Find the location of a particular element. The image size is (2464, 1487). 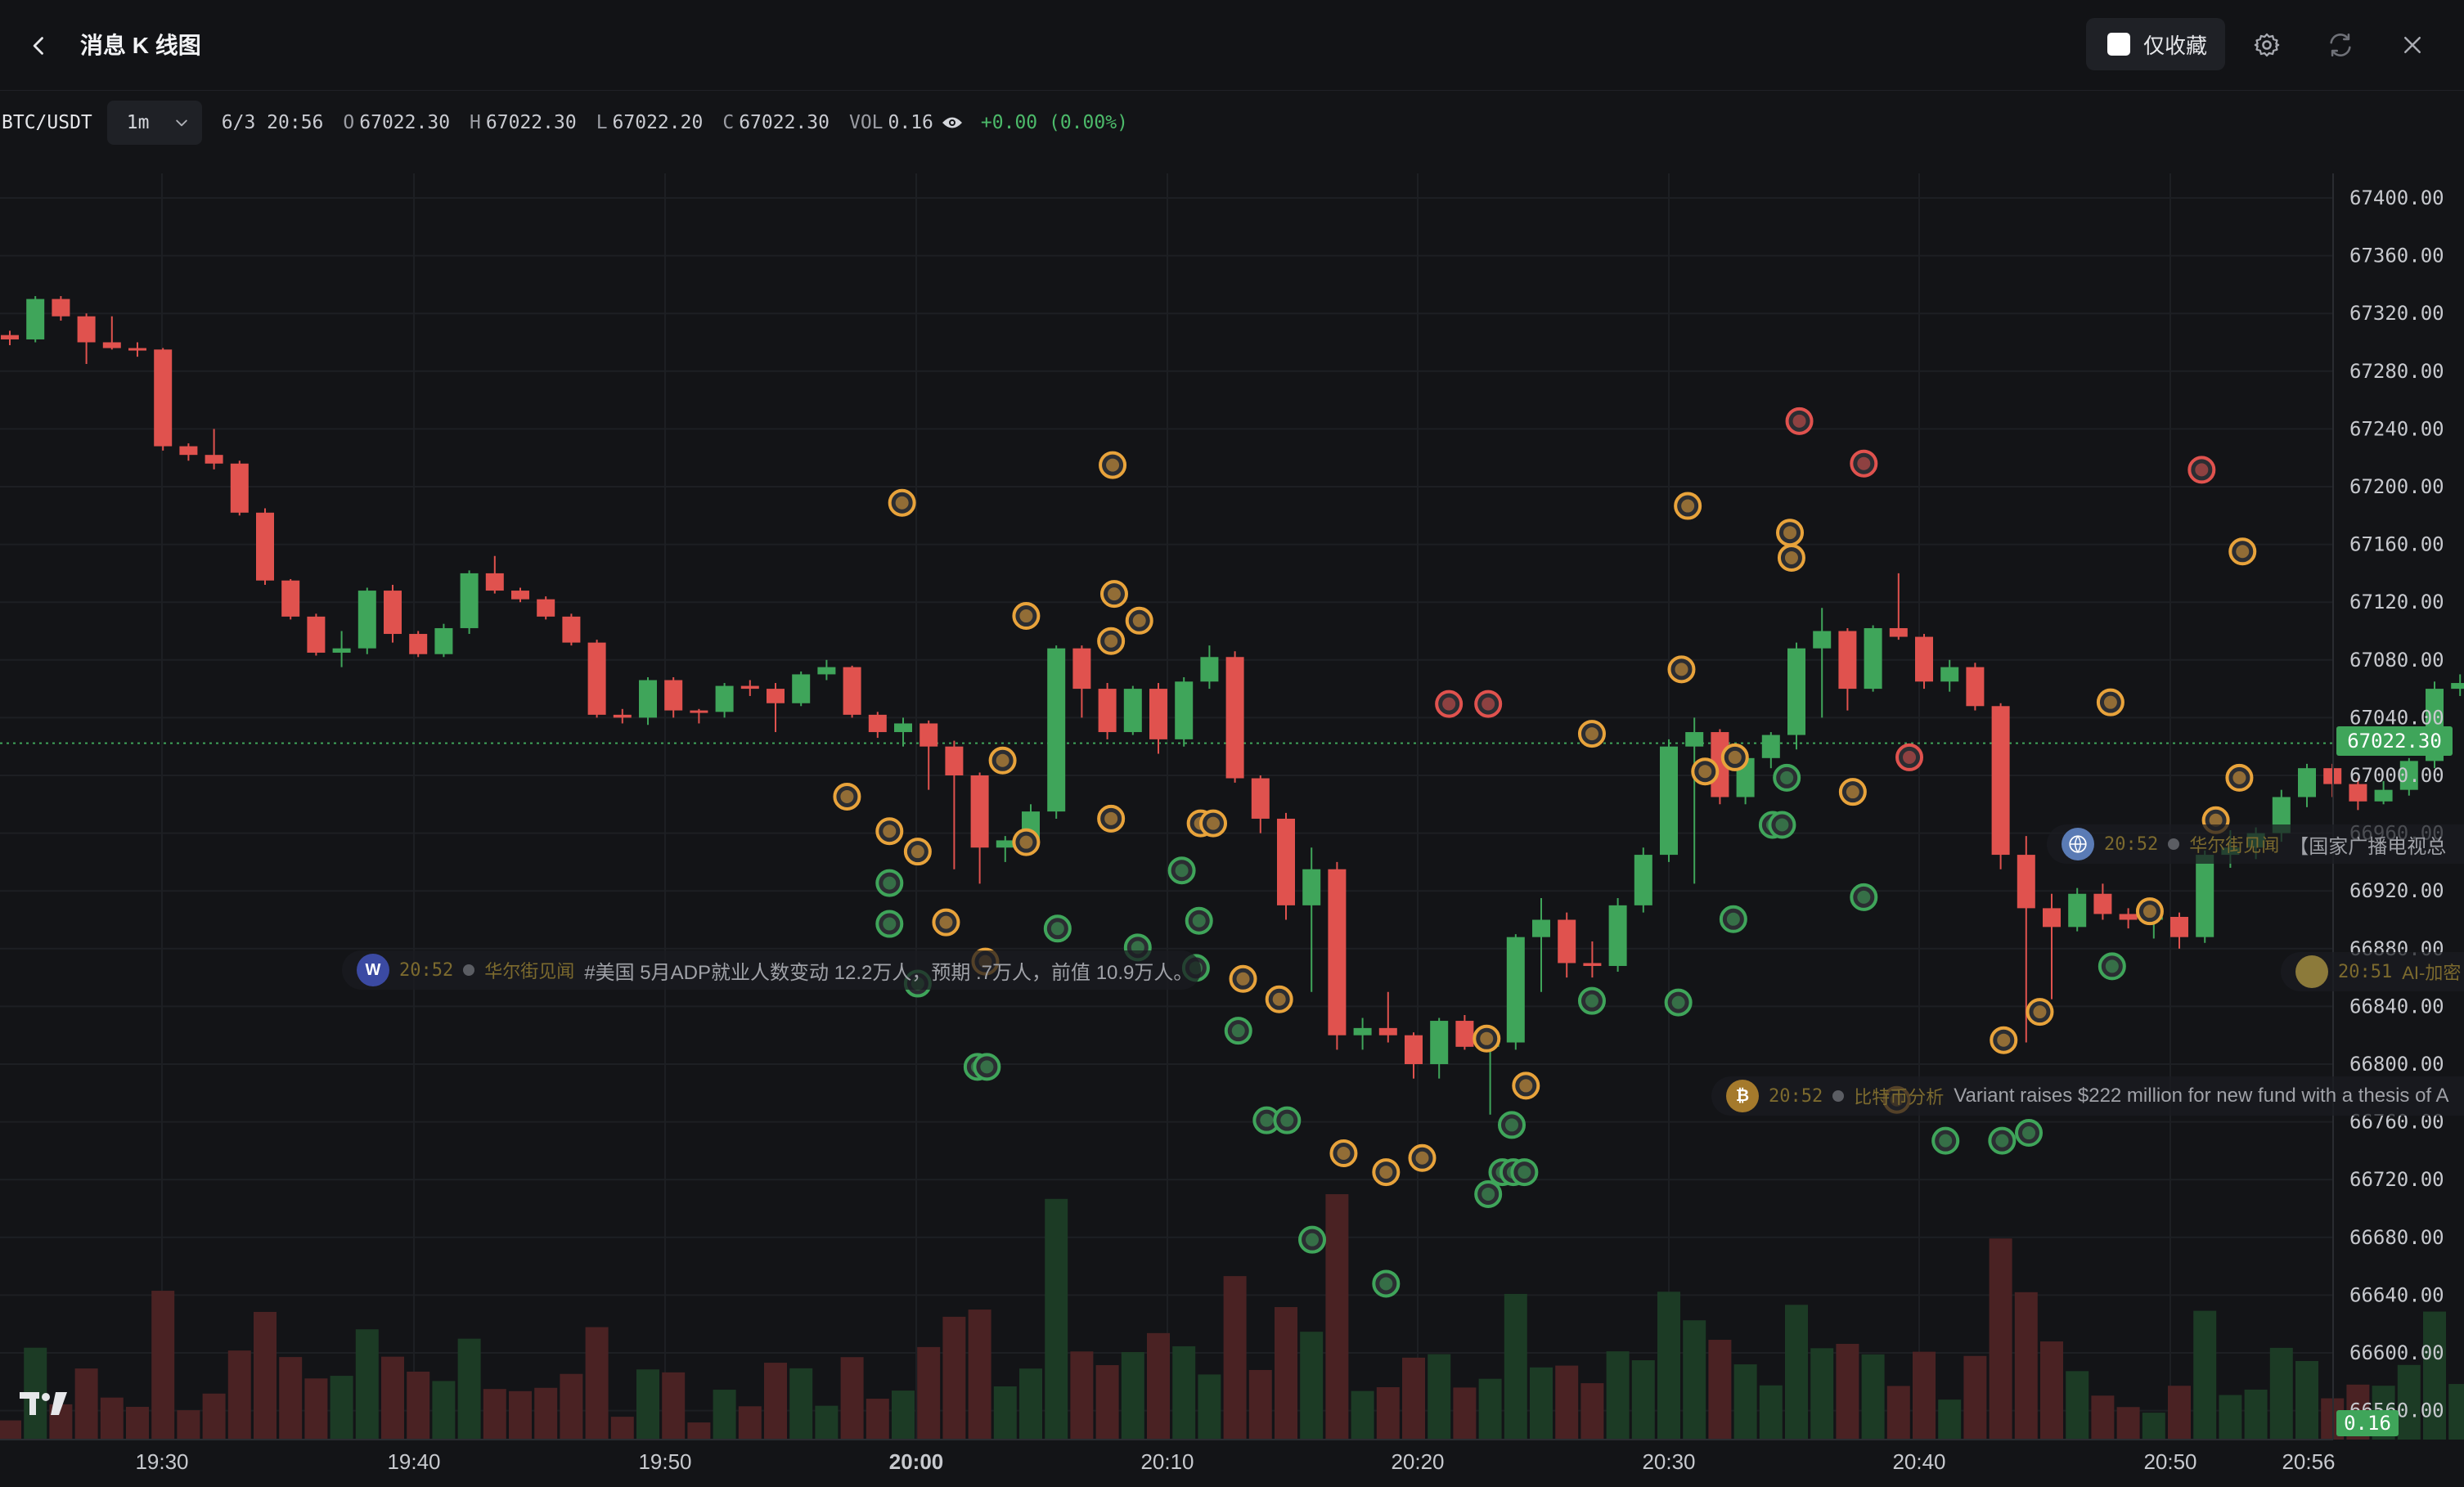

news-overlay: 20:52 华尔街见闻 【国家广播电视总 is located at coordinates (2255, 844).